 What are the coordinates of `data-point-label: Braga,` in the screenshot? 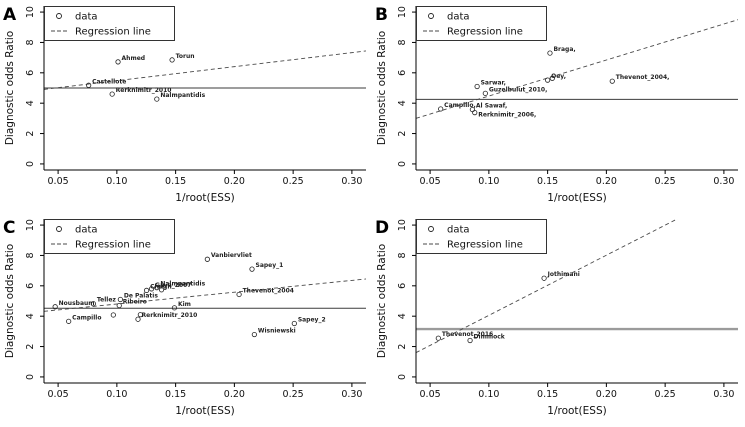 It's located at (564, 49).